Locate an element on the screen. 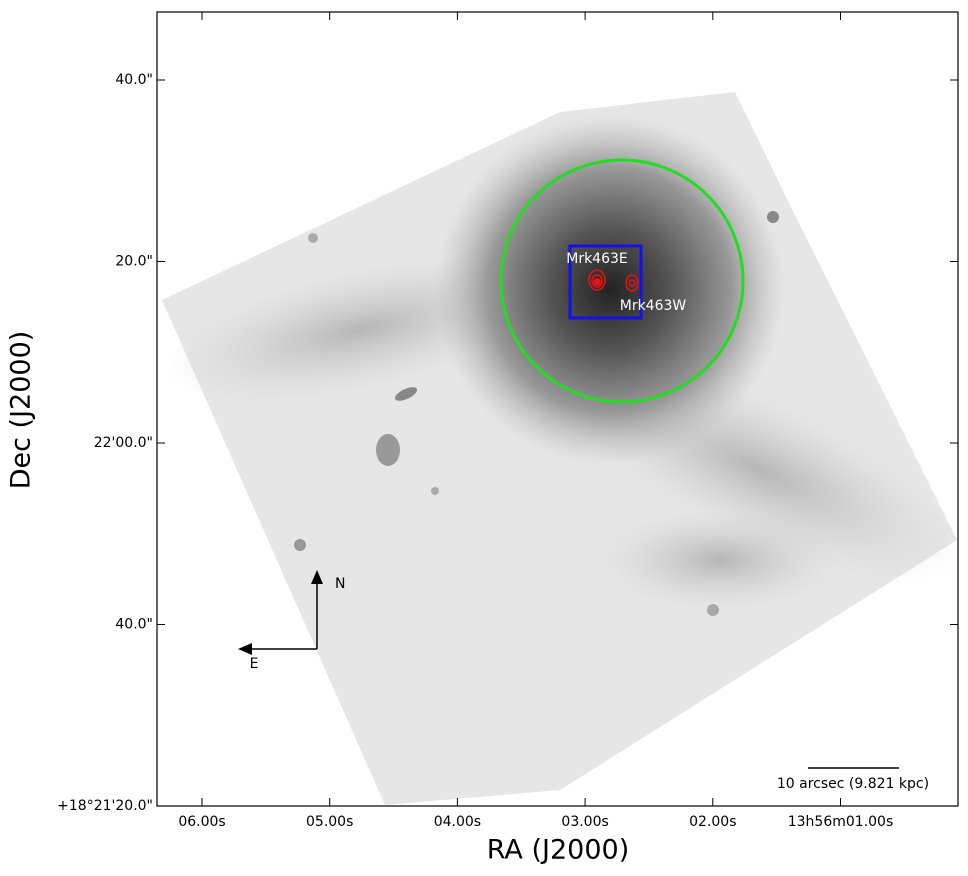 Image resolution: width=968 pixels, height=876 pixels. tidal-tail is located at coordinates (720, 560).